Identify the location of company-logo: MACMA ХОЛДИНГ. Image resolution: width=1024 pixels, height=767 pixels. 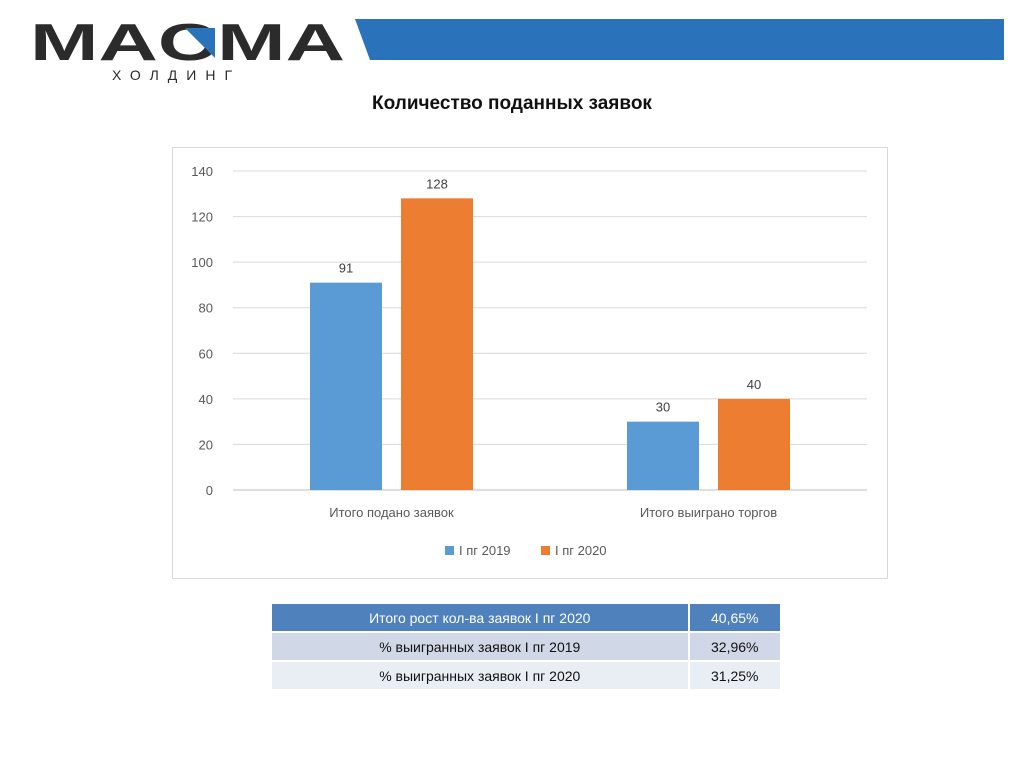
(187, 48).